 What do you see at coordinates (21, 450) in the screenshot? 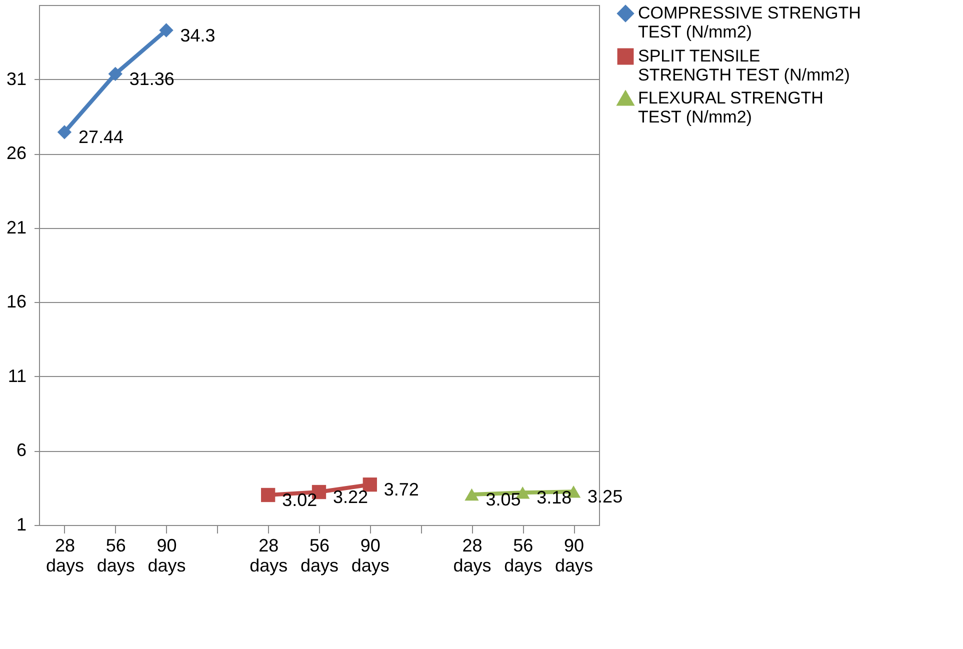
I see `y-tick-label: 6` at bounding box center [21, 450].